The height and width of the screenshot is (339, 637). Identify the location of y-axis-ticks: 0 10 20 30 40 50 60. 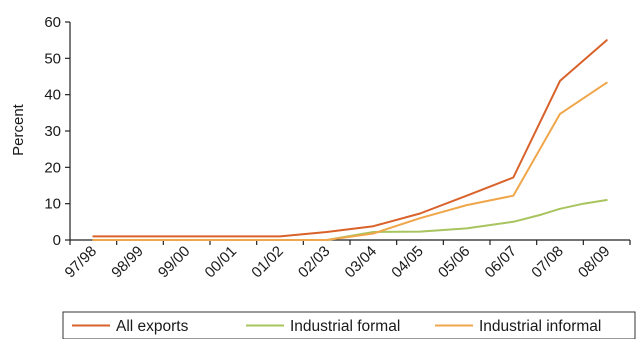
(57, 131).